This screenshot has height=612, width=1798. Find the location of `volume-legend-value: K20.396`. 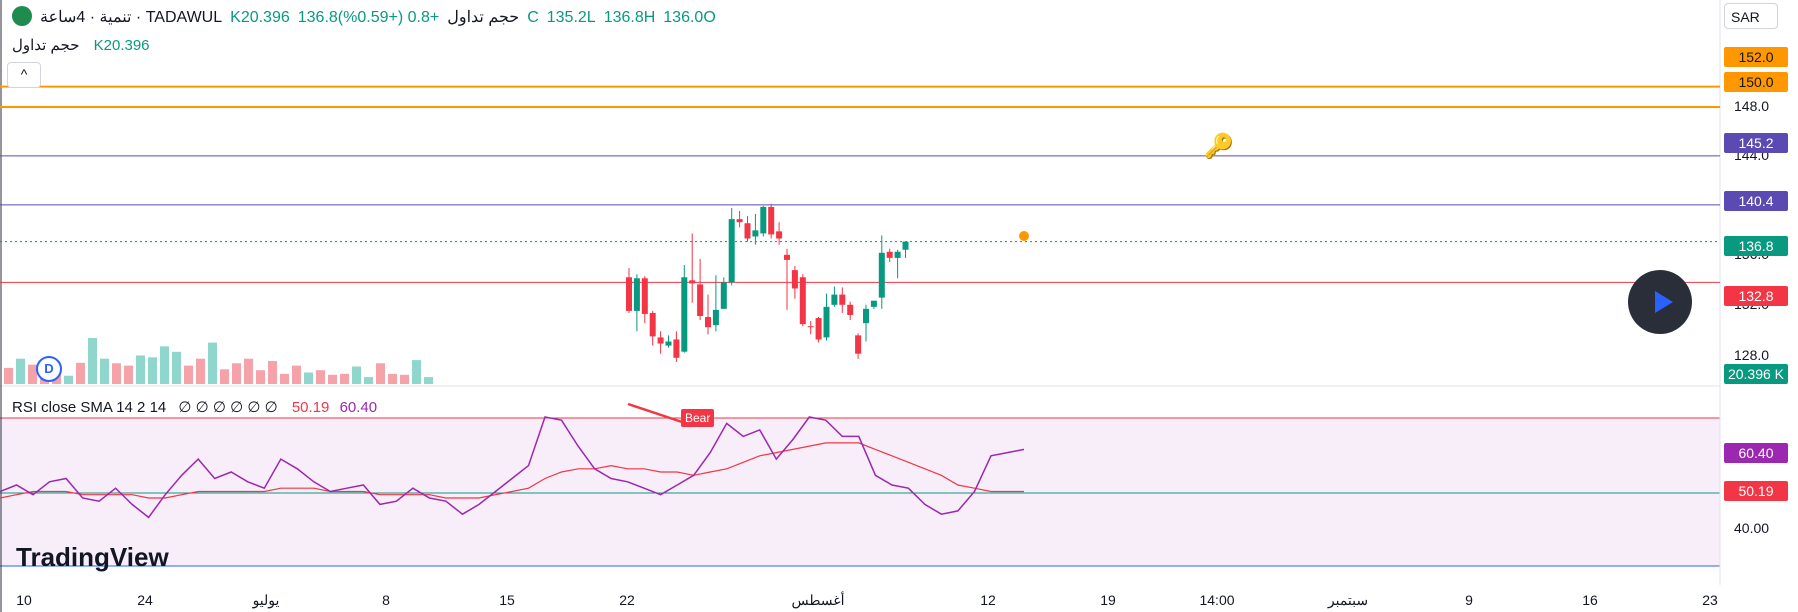

volume-legend-value: K20.396 is located at coordinates (121, 45).